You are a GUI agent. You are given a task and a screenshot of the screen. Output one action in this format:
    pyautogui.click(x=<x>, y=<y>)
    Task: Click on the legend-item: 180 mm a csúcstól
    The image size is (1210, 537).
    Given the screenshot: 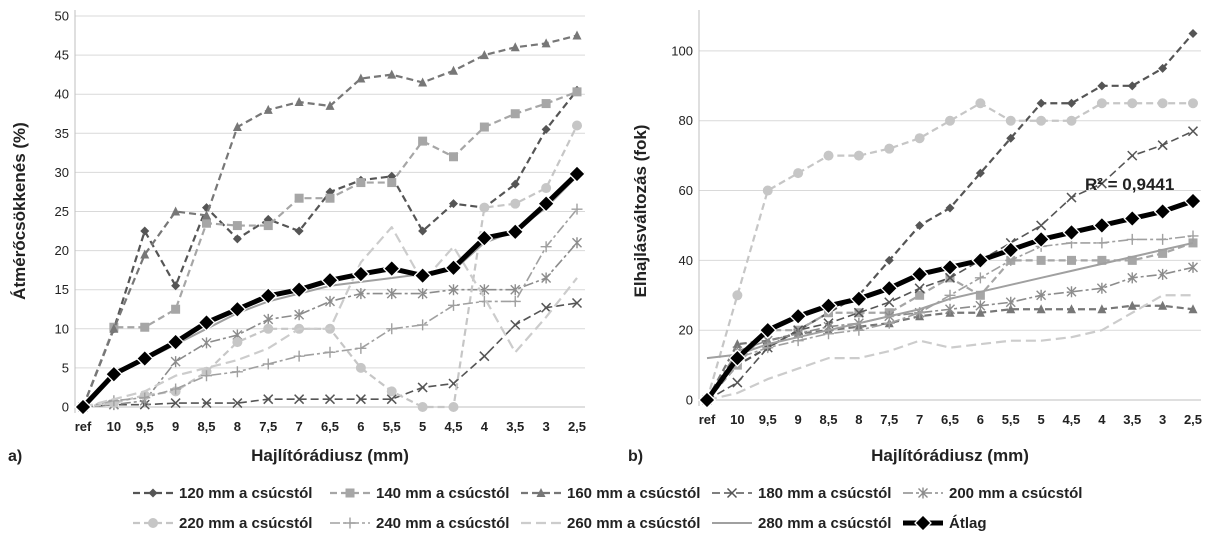 What is the action you would take?
    pyautogui.click(x=801, y=493)
    